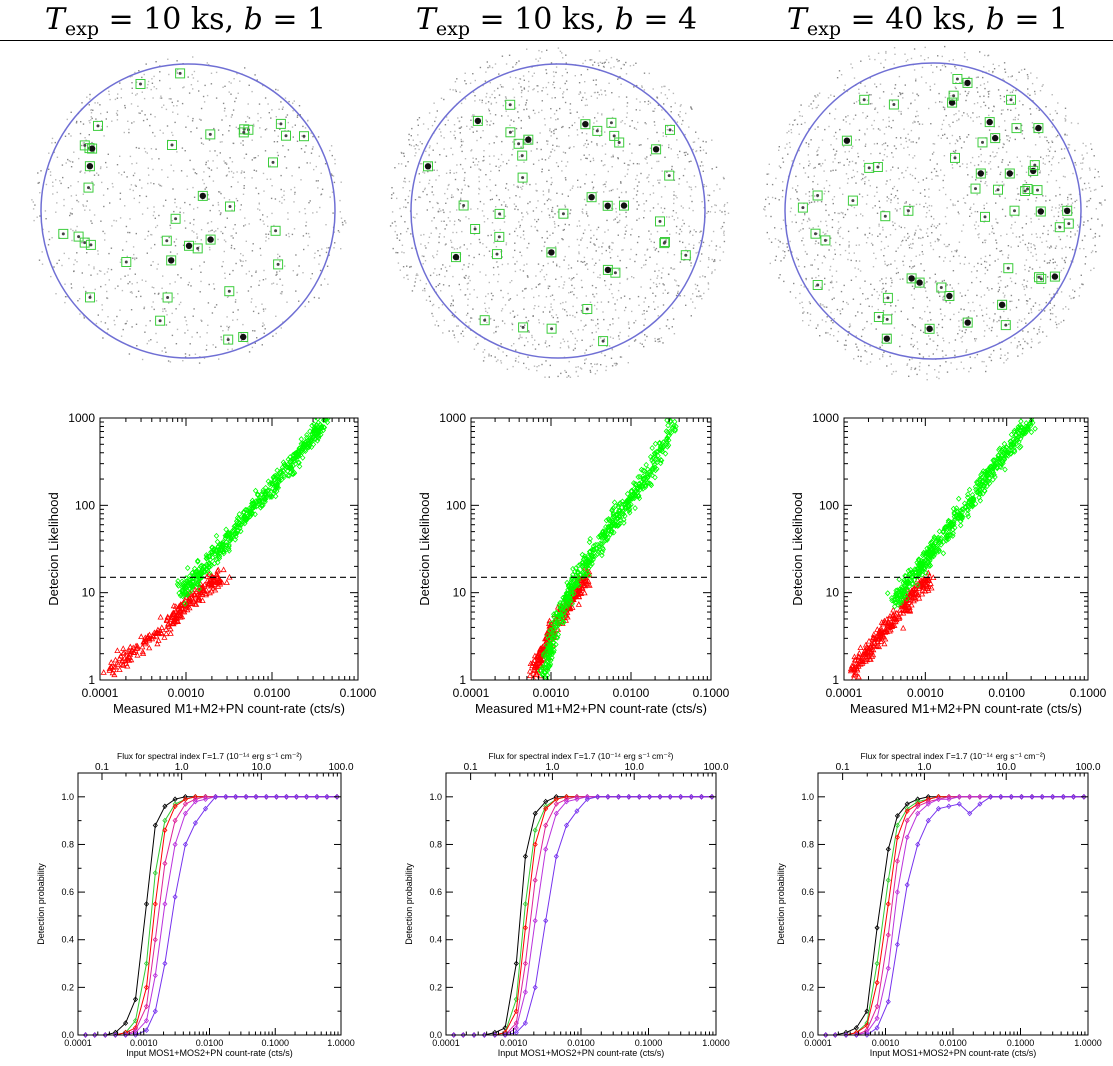 The height and width of the screenshot is (1066, 1113). I want to click on detection-box, so click(280, 123).